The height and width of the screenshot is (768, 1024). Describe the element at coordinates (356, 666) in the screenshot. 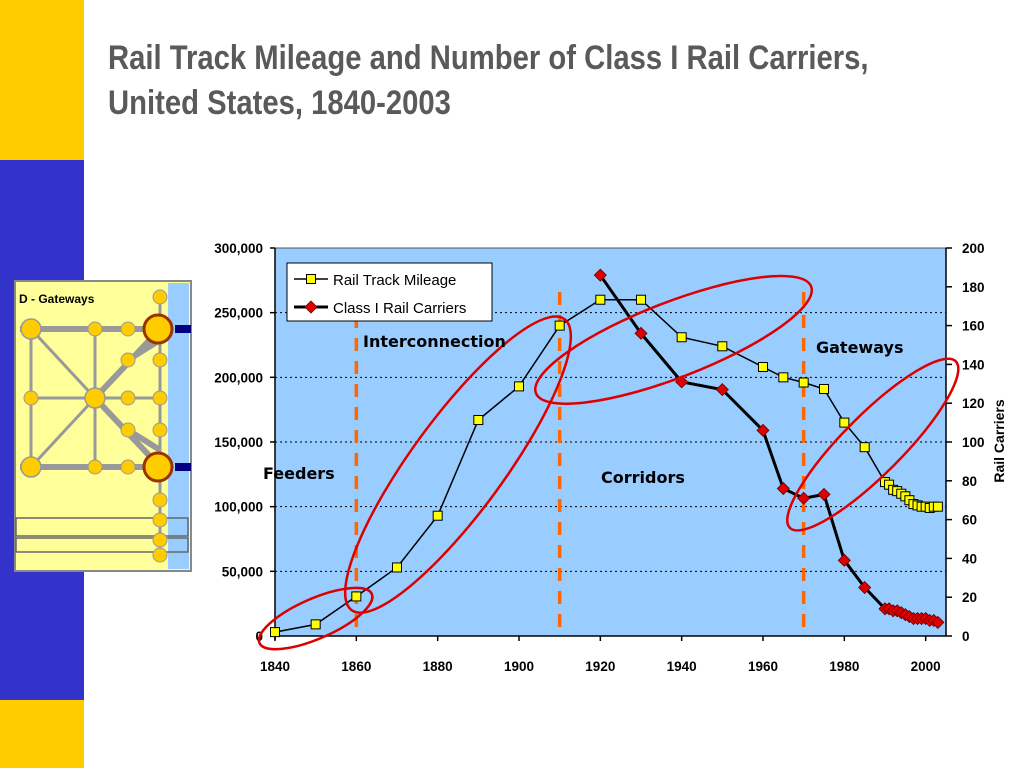

I see `x-axis-tick-label: 1860` at that location.